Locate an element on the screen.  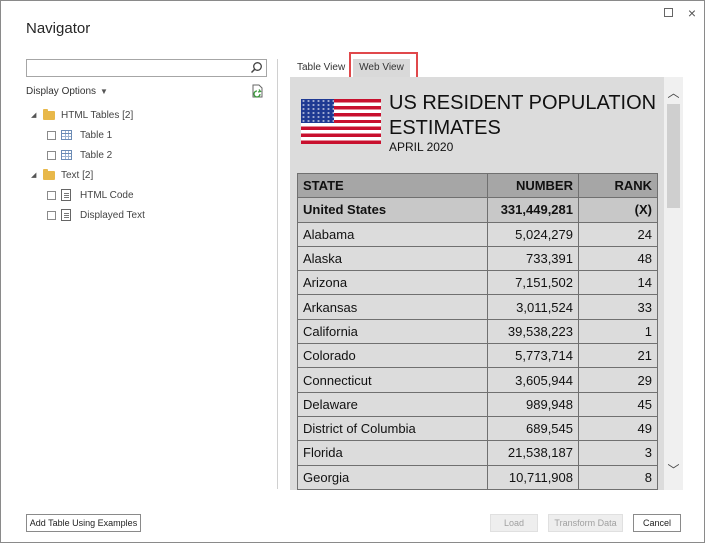
table-row: Delaware 989,948 45 is located at coordinates (477, 404).